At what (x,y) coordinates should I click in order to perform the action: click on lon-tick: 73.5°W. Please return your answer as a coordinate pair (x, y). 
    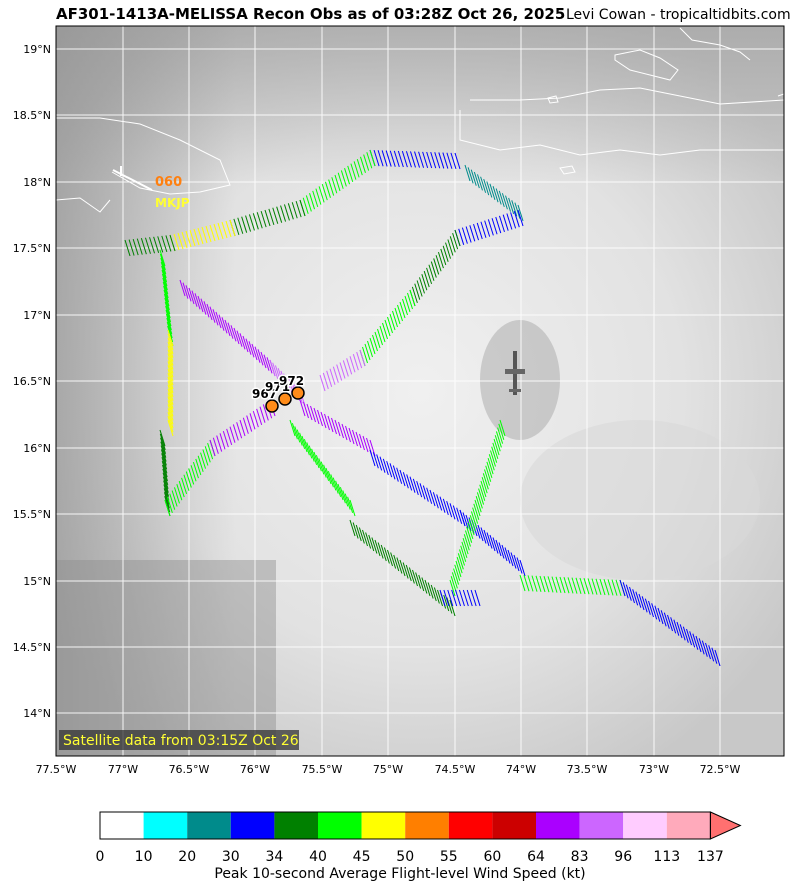
    Looking at the image, I should click on (587, 769).